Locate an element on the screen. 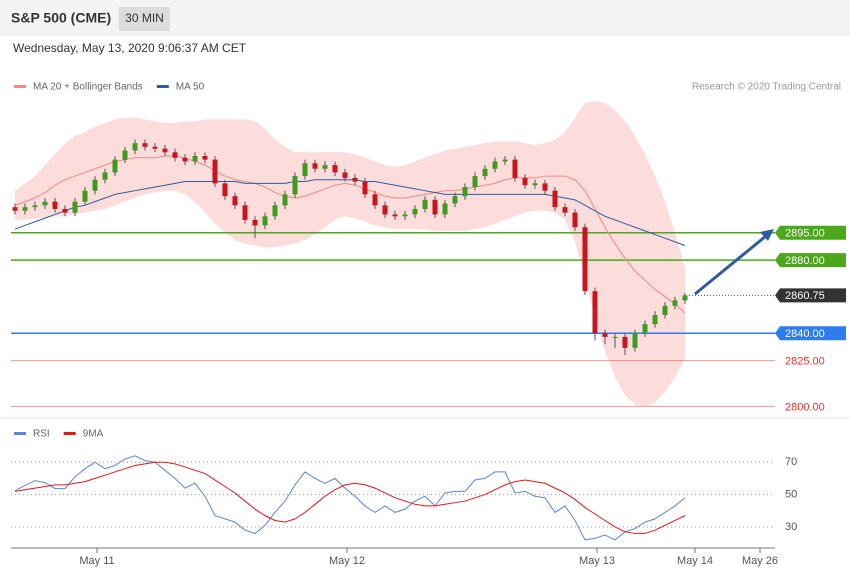 This screenshot has height=576, width=850. interval-badge is located at coordinates (144, 19).